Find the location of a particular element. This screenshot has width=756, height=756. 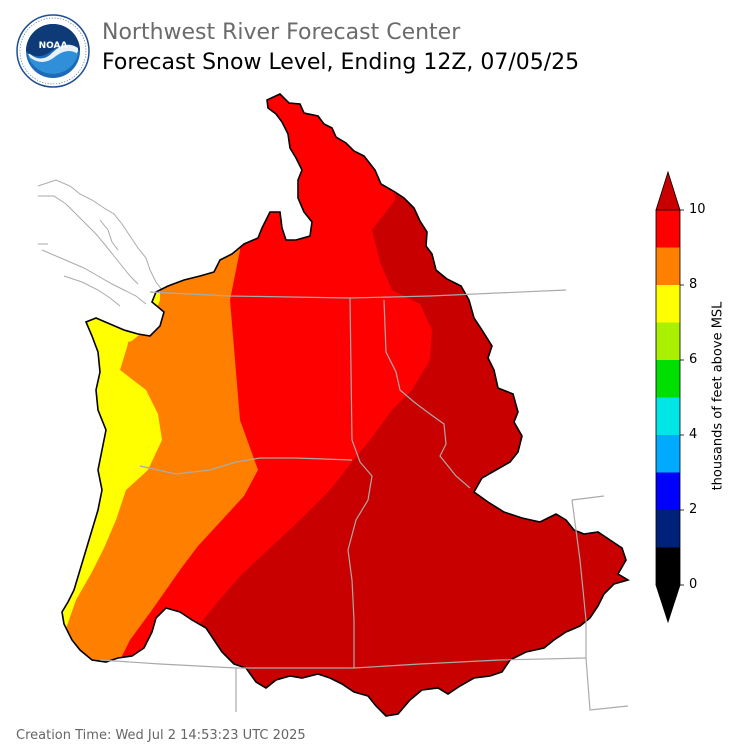

noaa-logo: NOAA is located at coordinates (53, 51).